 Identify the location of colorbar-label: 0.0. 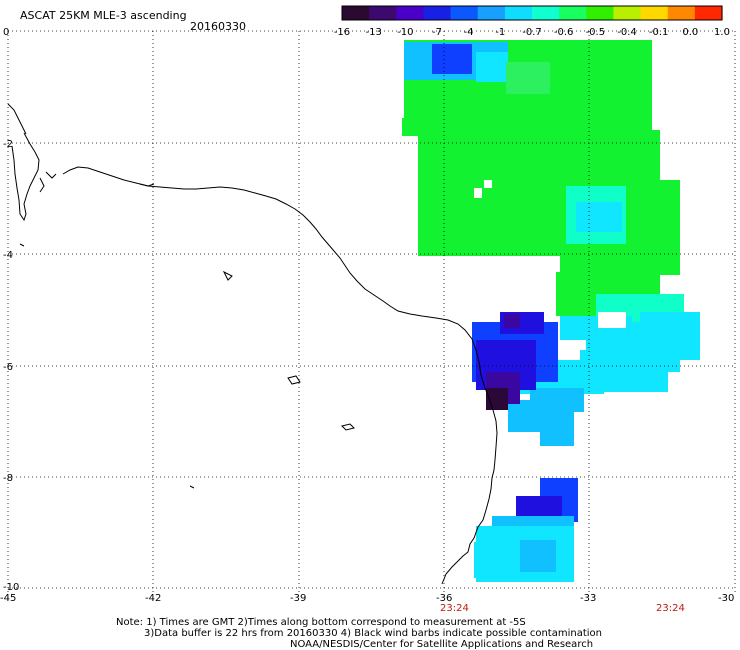
(690, 32).